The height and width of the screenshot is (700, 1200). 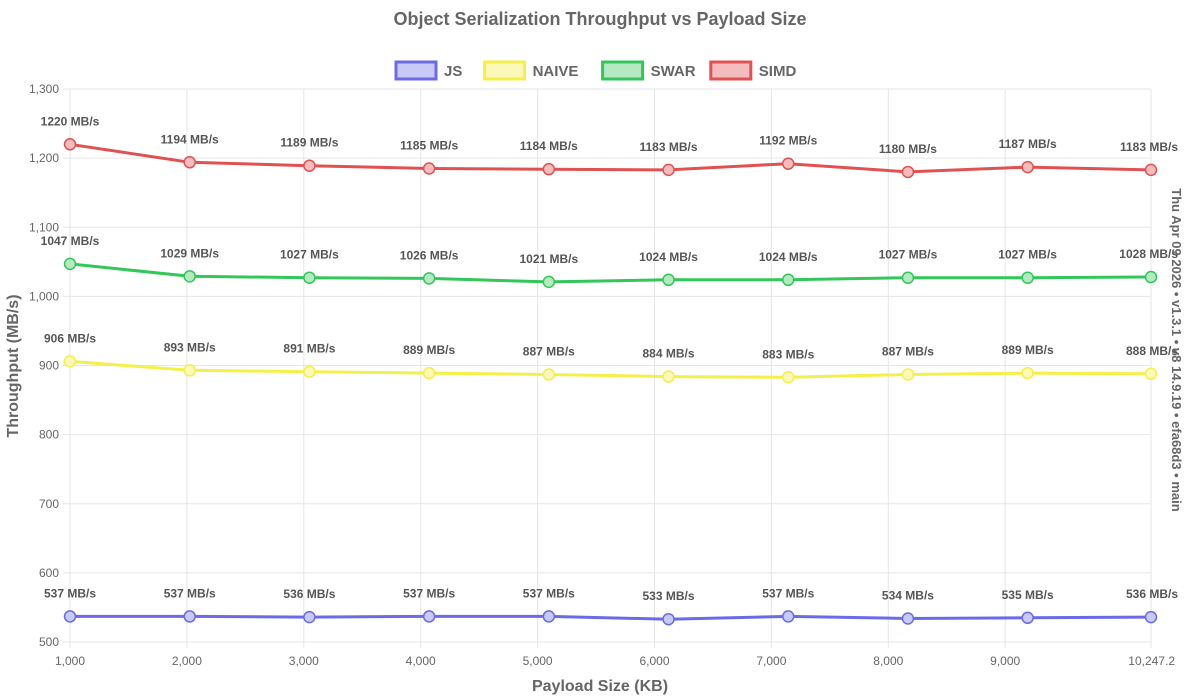 I want to click on data-label: 1189 MB/s, so click(x=309, y=143).